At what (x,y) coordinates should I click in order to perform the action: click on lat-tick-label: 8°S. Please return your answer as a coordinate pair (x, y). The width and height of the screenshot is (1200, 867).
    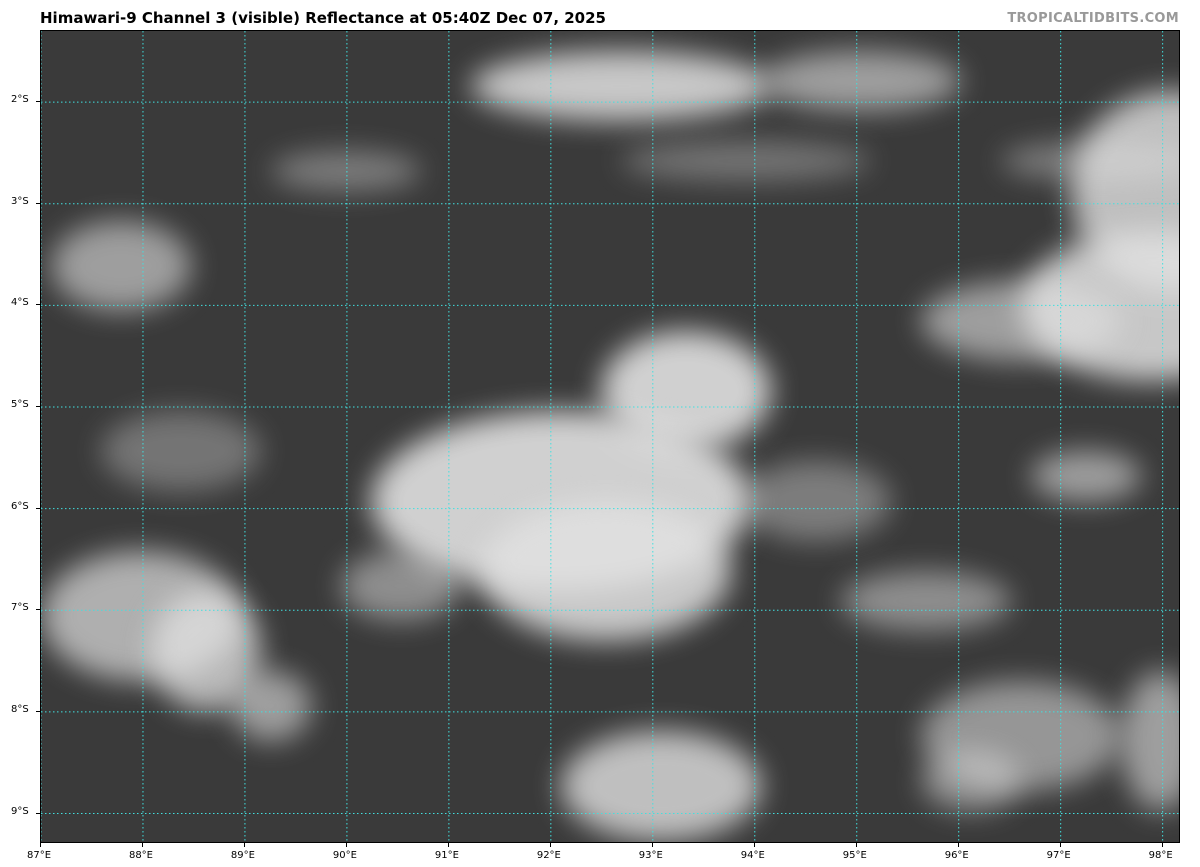
    Looking at the image, I should click on (20, 709).